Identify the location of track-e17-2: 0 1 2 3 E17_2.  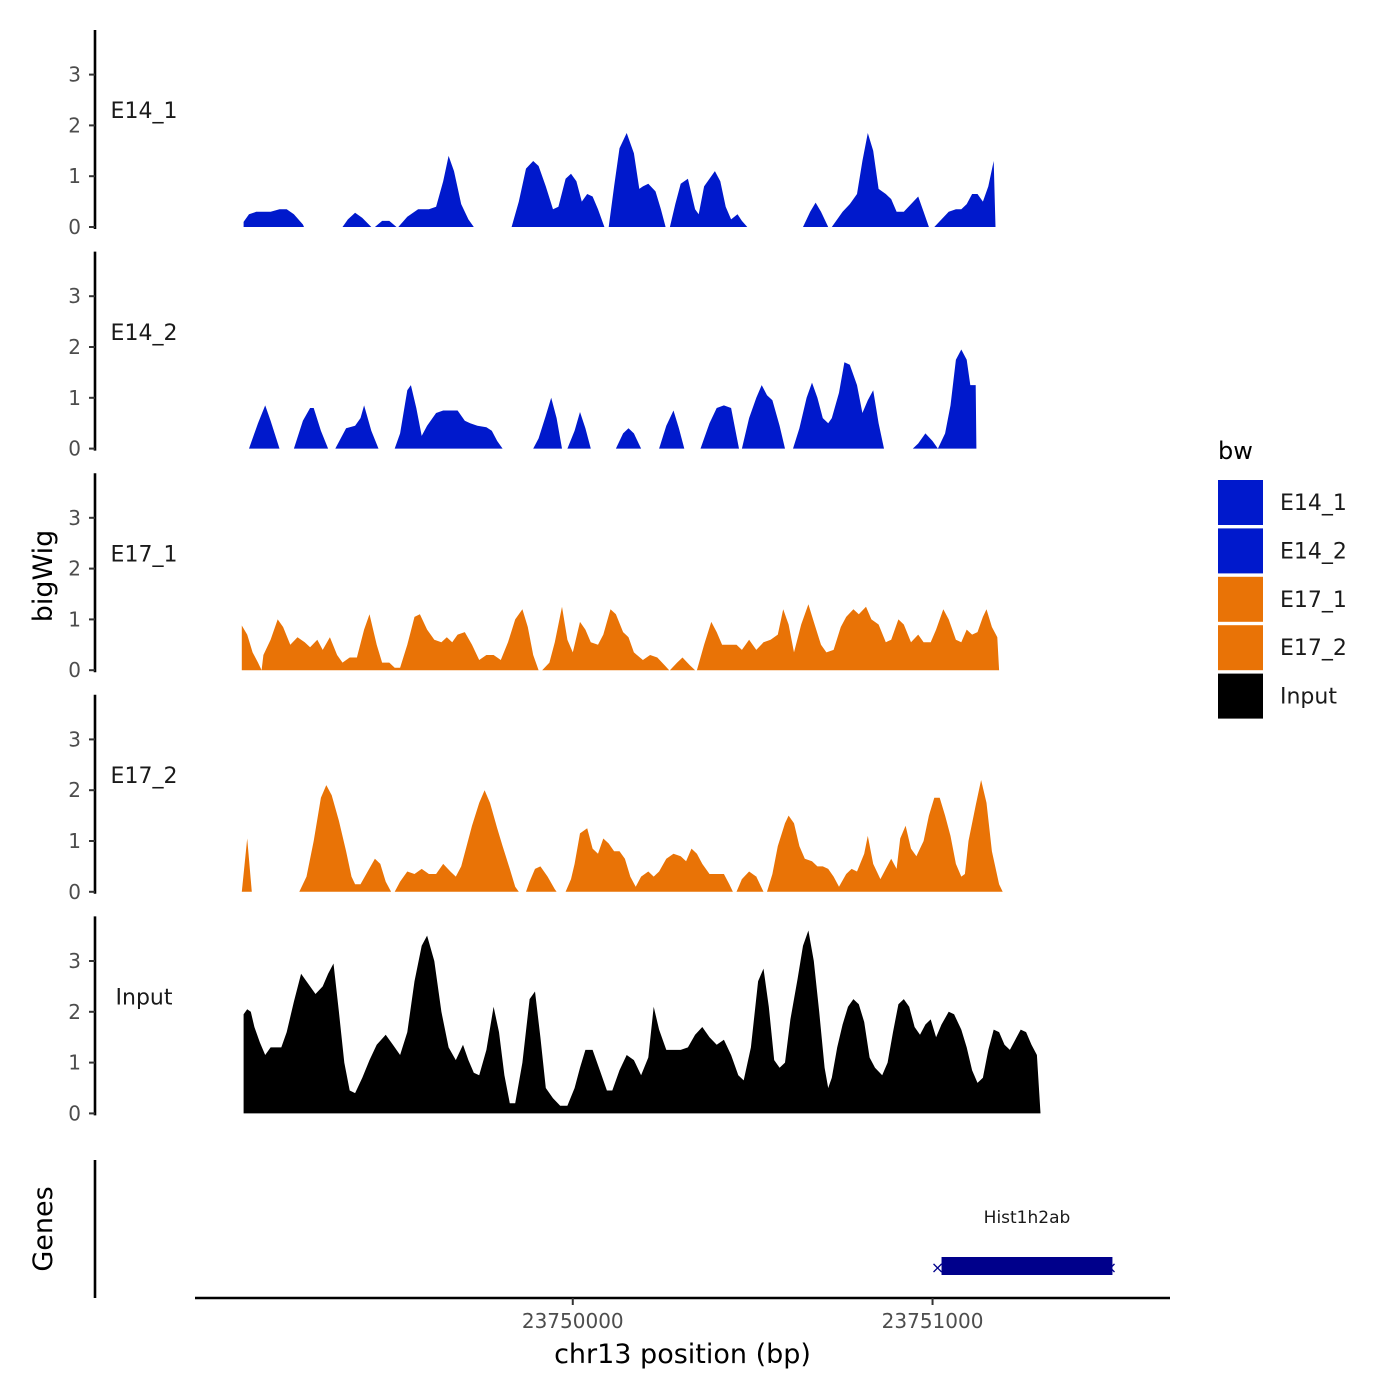
(535, 799).